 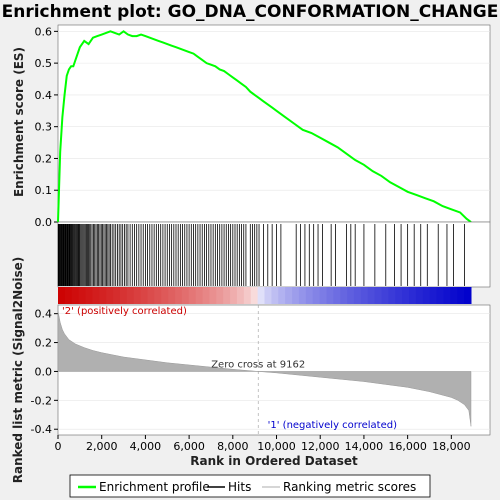 What do you see at coordinates (124, 311) in the screenshot?
I see `positive-correlation-label: '2' (positively correlated)` at bounding box center [124, 311].